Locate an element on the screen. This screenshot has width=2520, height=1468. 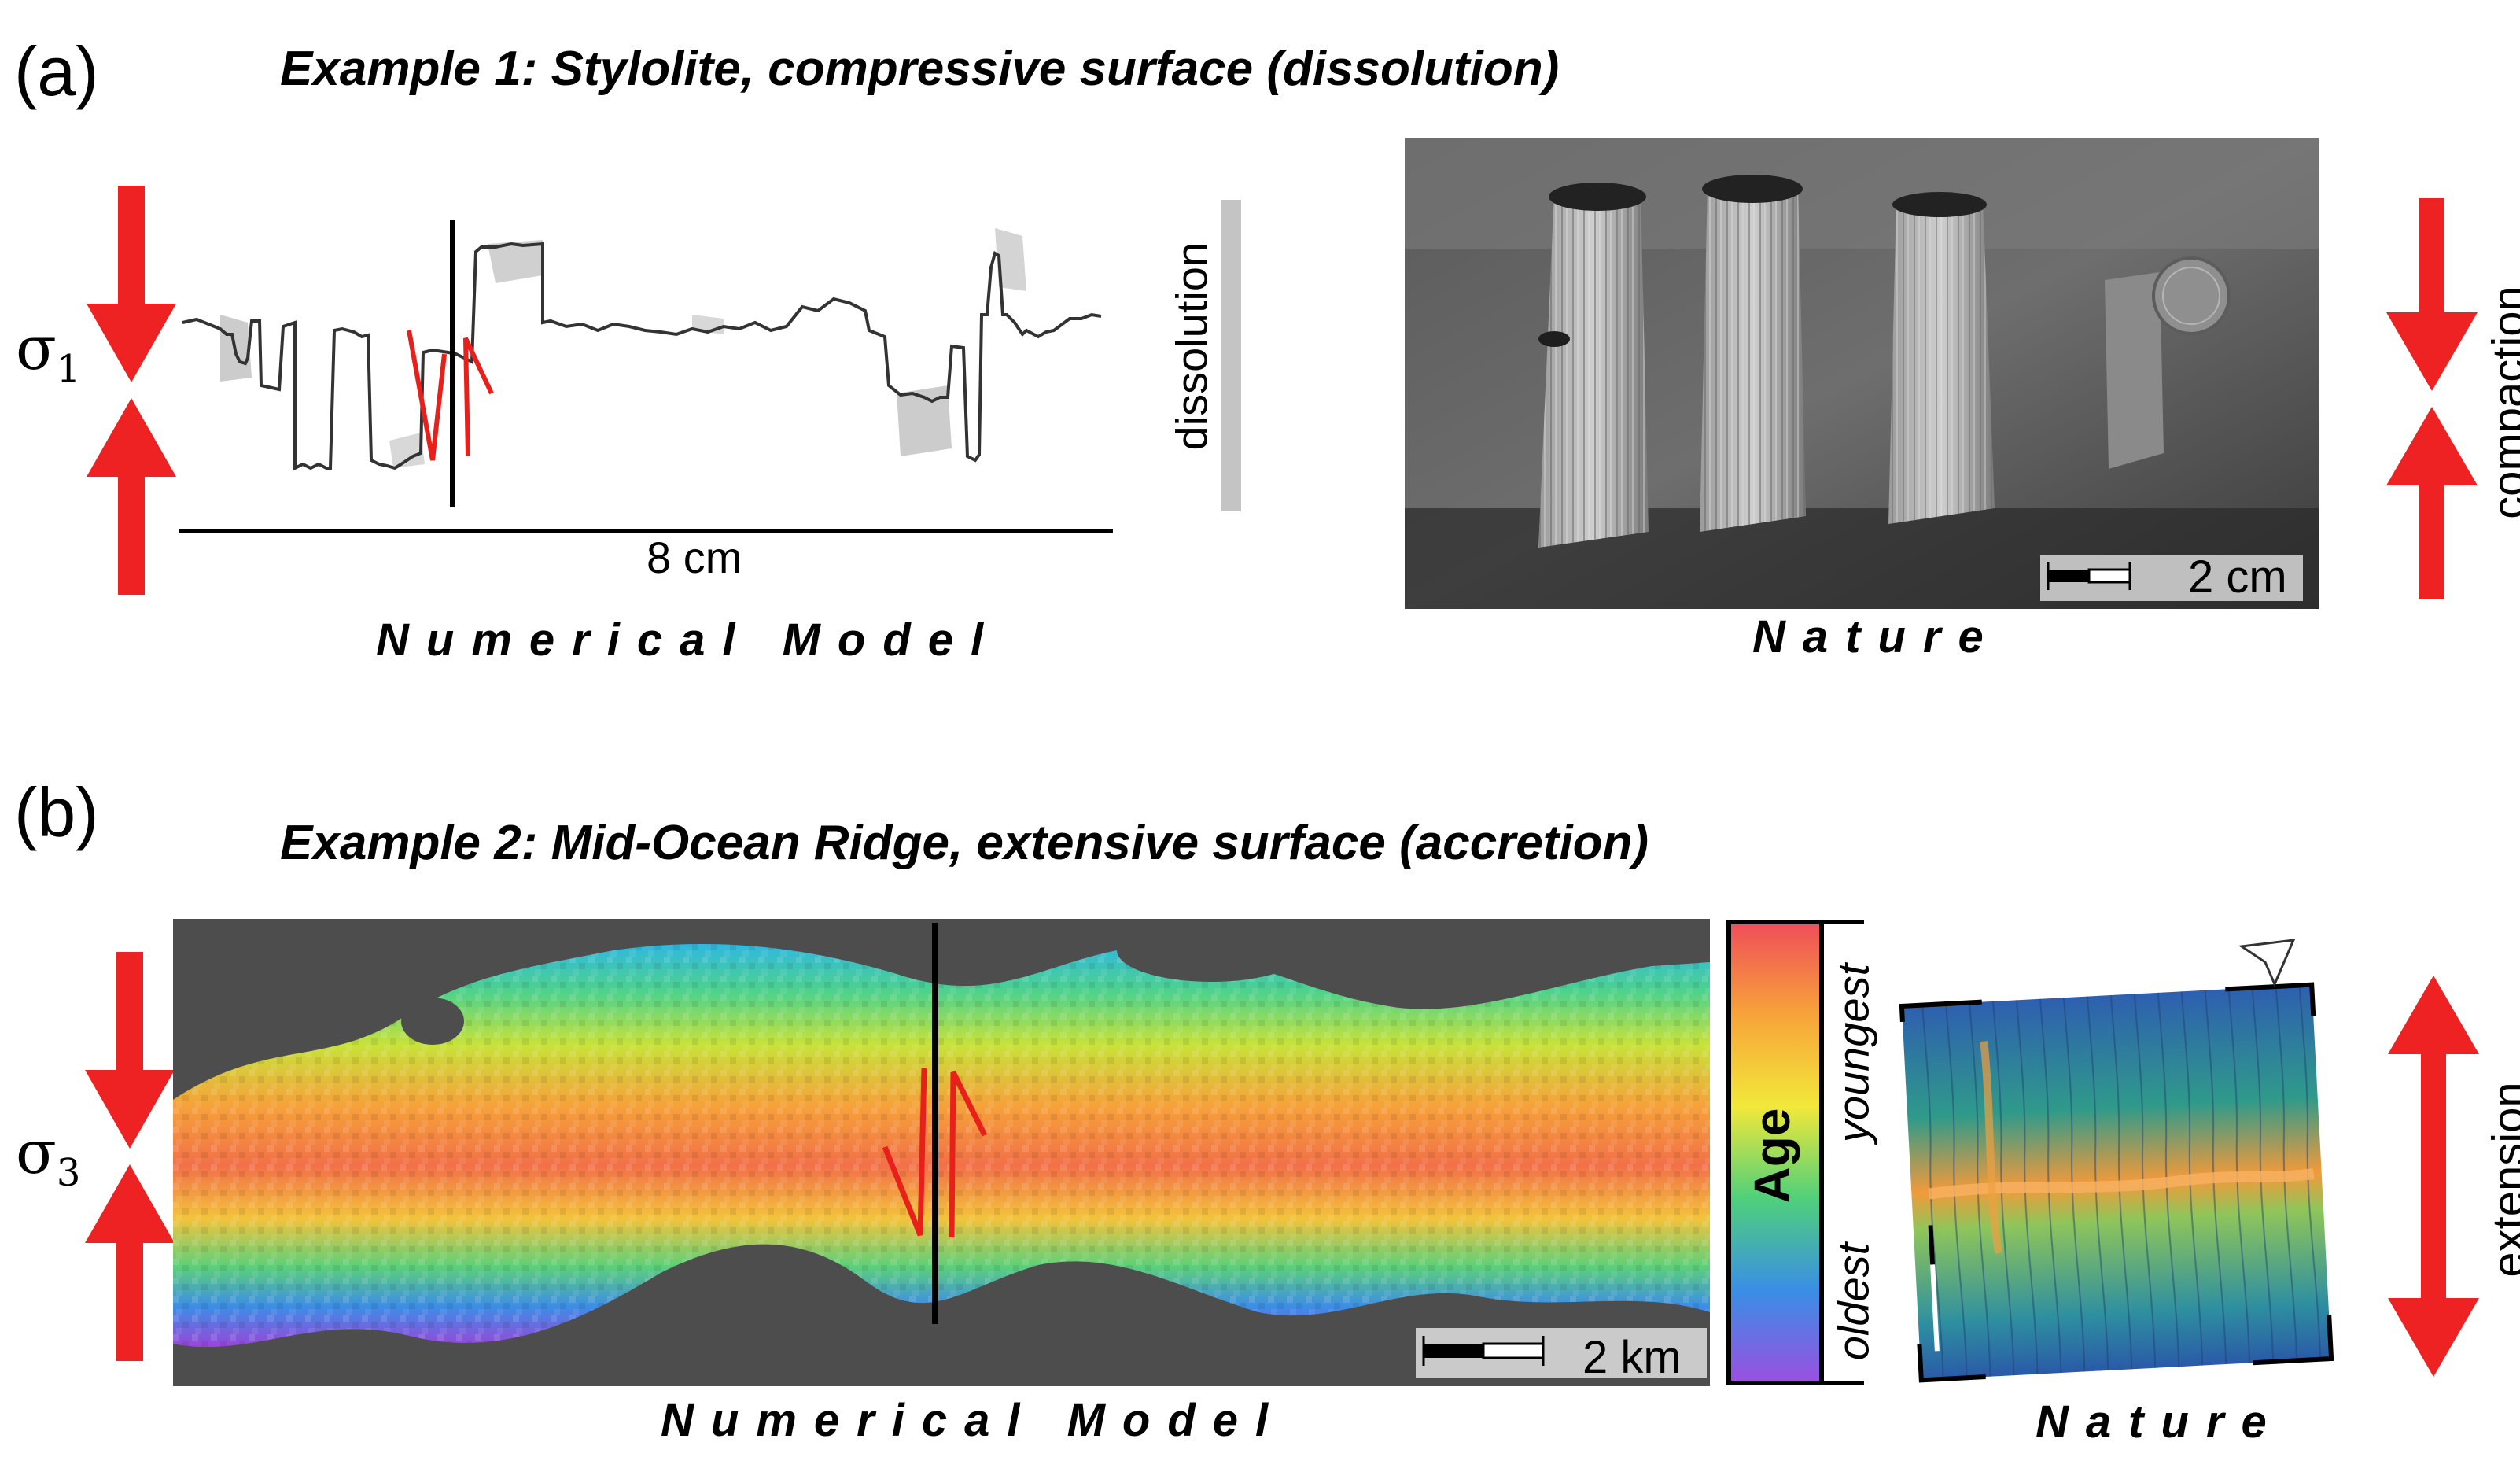
stylolite-model-profile is located at coordinates (646, 376).